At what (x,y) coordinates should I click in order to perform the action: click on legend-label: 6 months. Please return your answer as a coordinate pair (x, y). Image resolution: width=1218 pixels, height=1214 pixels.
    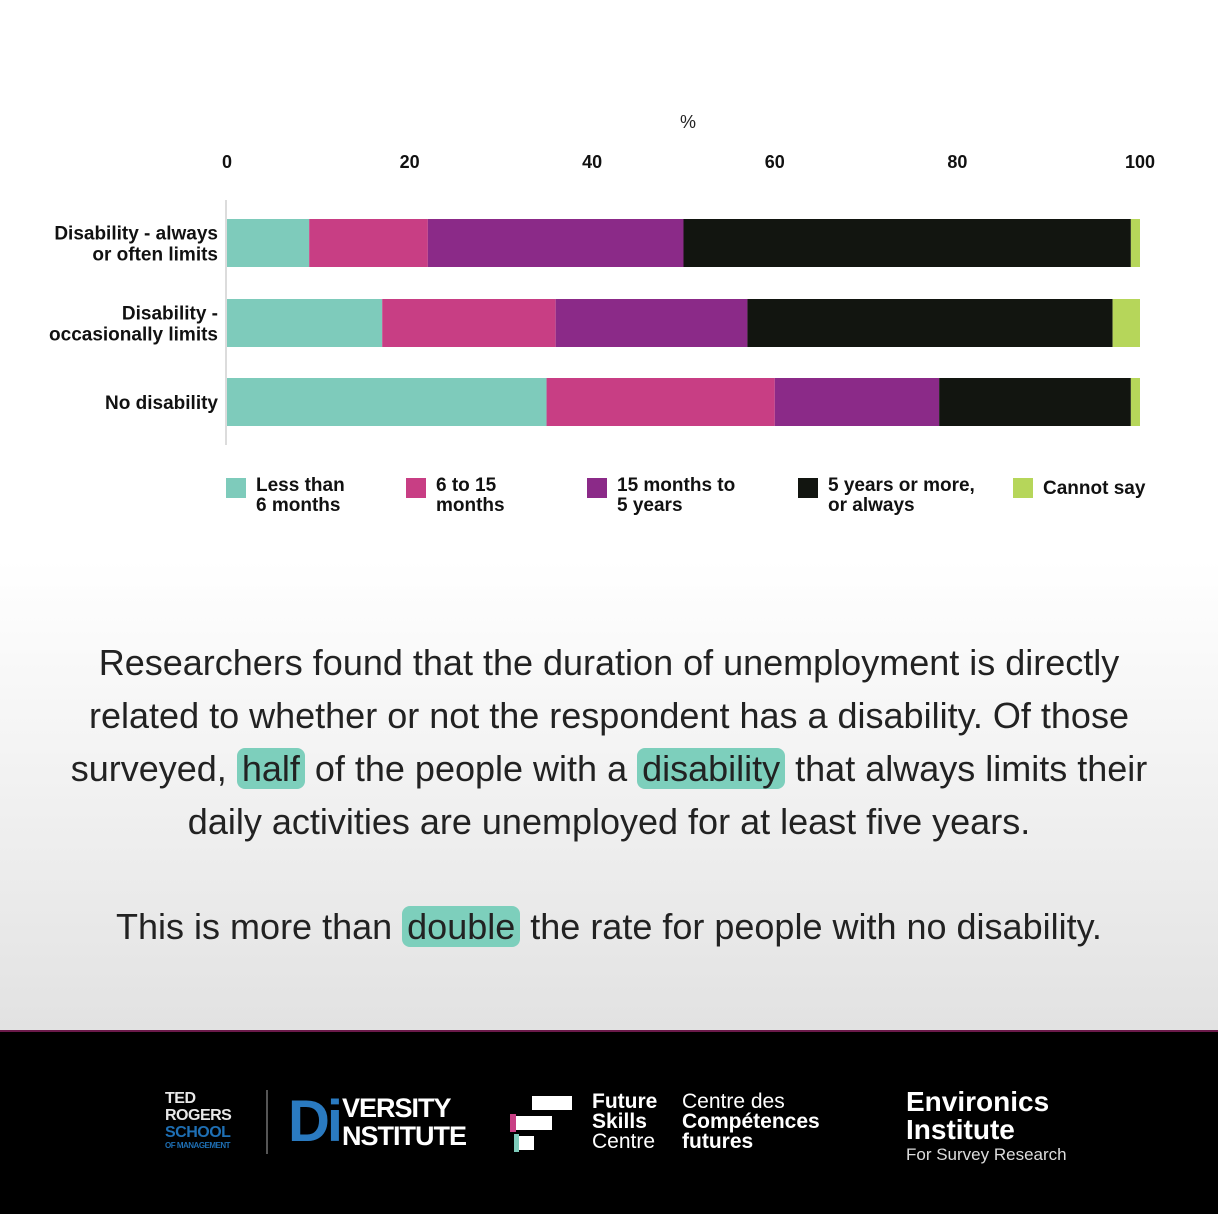
    Looking at the image, I should click on (298, 505).